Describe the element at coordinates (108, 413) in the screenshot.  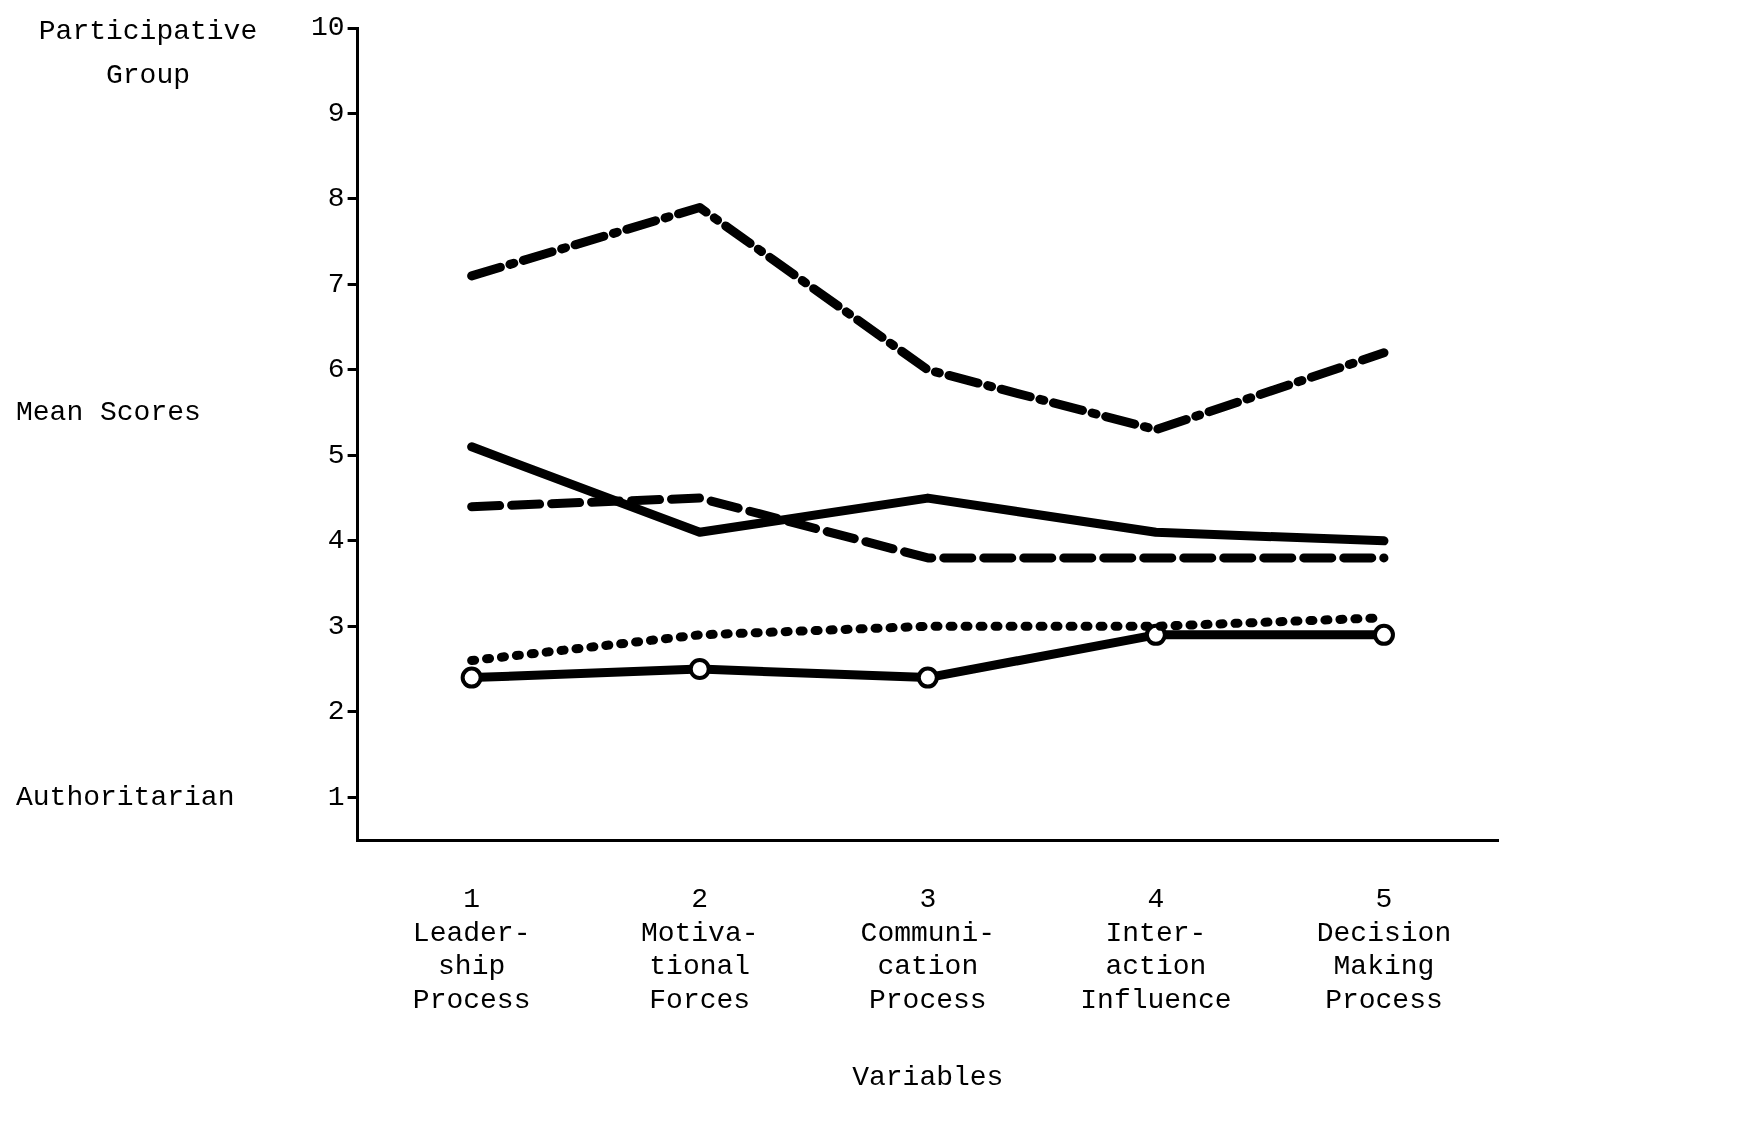
I see `y-axis-title: Mean Scores` at that location.